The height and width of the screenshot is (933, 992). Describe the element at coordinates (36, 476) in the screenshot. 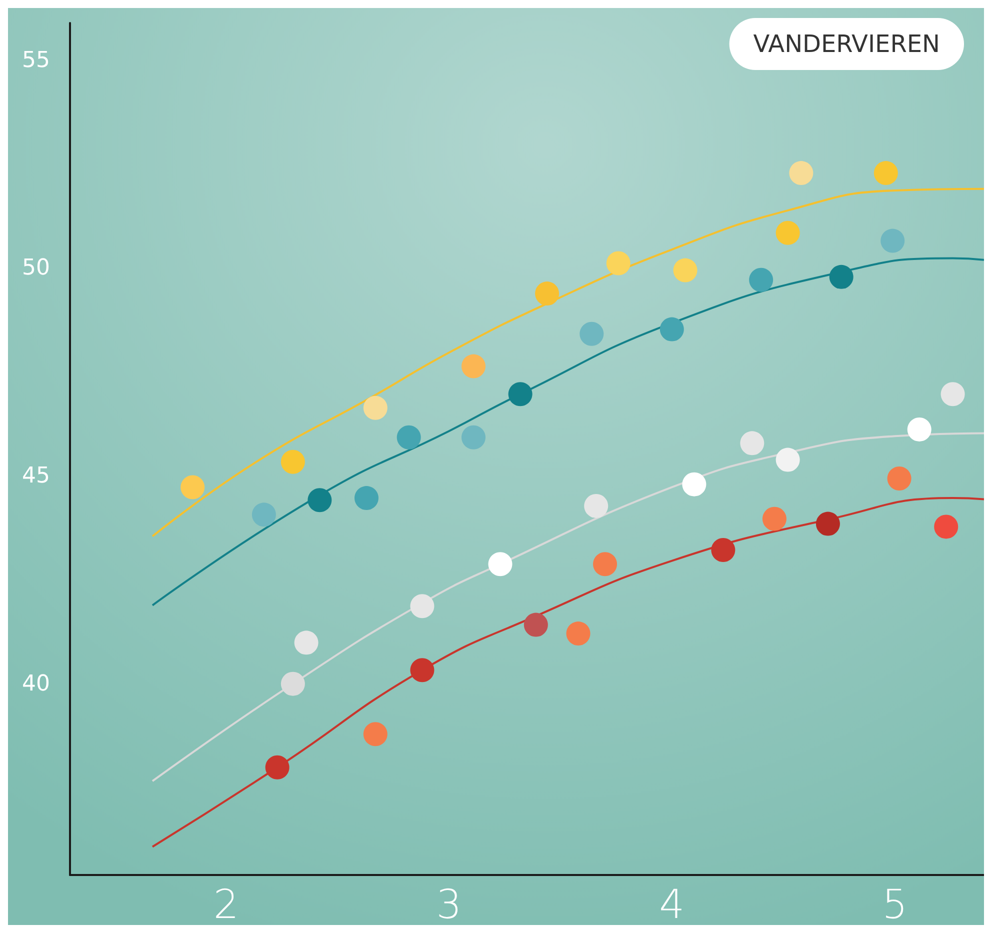

I see `y-tick-label: 45` at that location.